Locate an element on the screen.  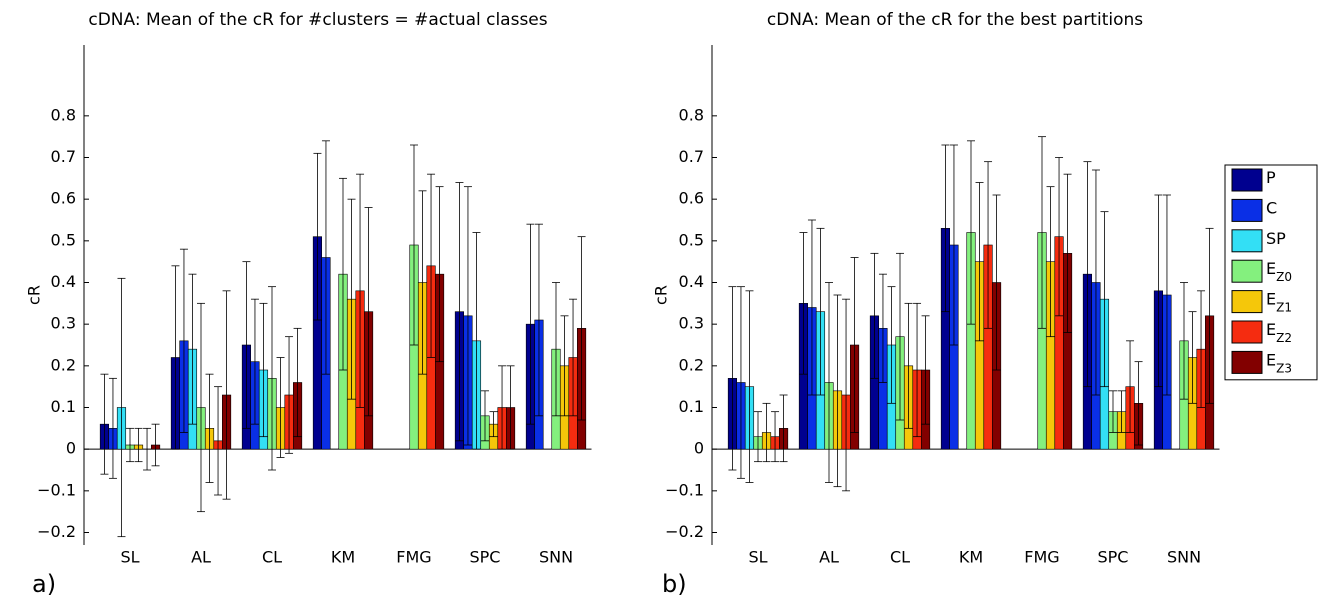
x-tick-label: CL is located at coordinates (272, 557).